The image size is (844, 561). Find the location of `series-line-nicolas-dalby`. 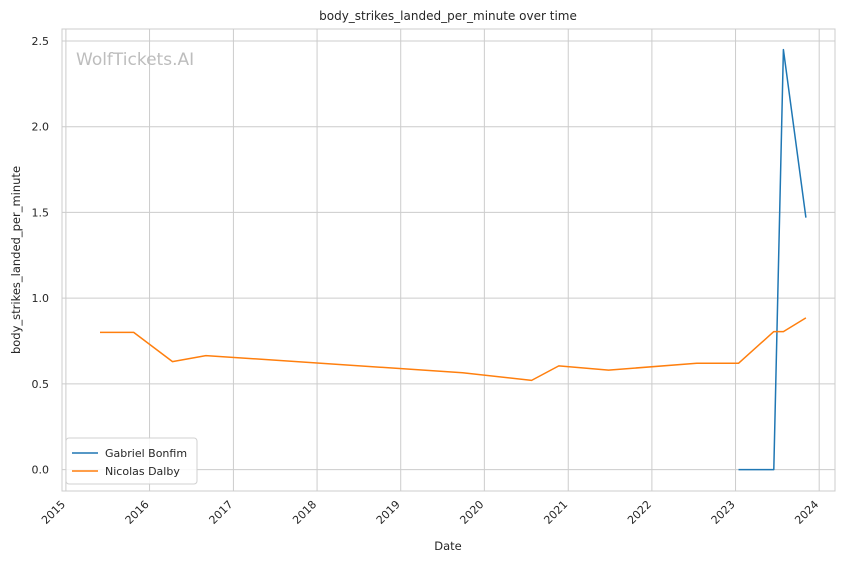

series-line-nicolas-dalby is located at coordinates (453, 349).